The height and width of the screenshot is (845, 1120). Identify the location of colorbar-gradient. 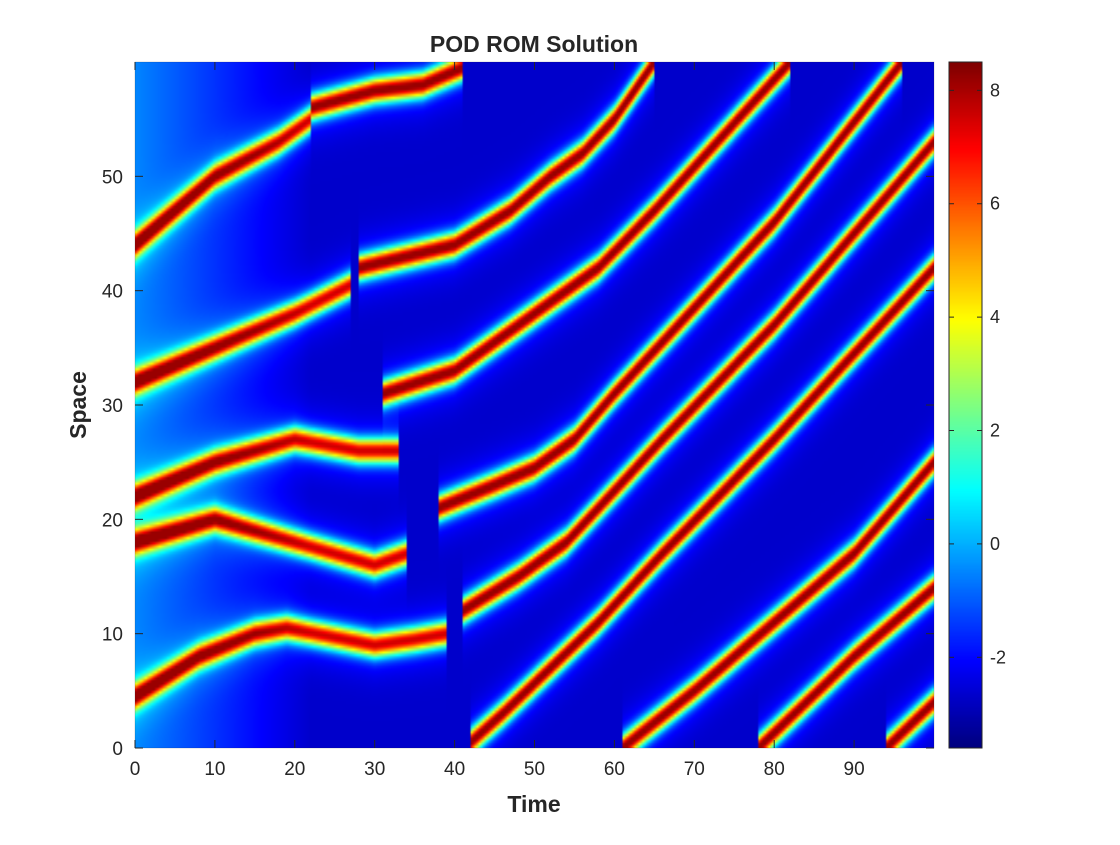
(965, 405).